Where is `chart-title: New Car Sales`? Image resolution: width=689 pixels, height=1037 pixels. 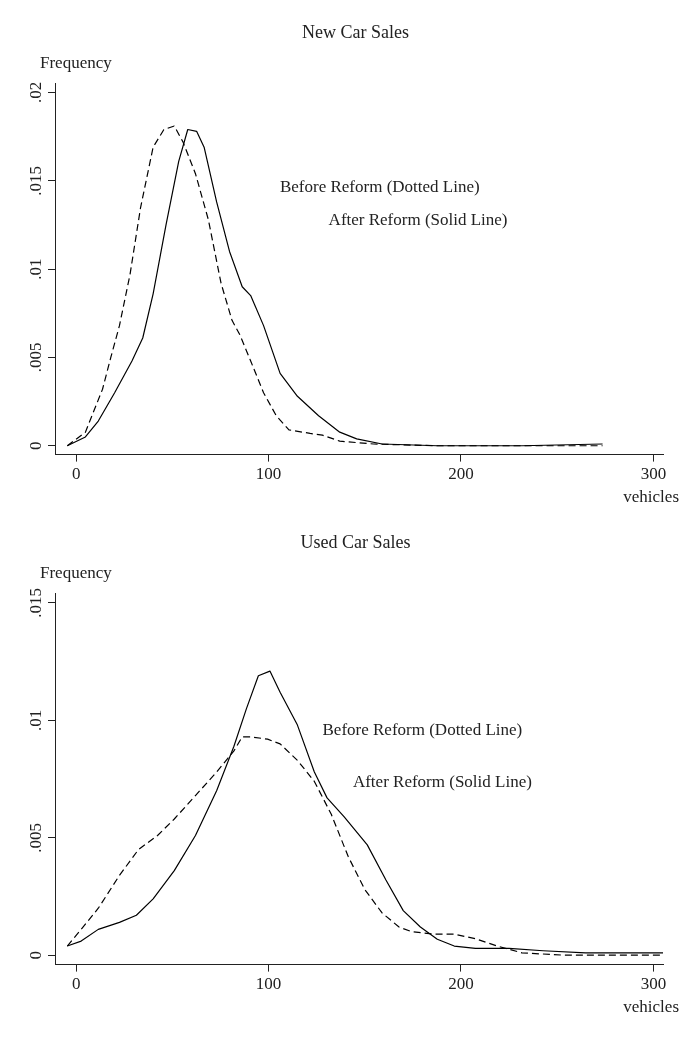 chart-title: New Car Sales is located at coordinates (355, 31).